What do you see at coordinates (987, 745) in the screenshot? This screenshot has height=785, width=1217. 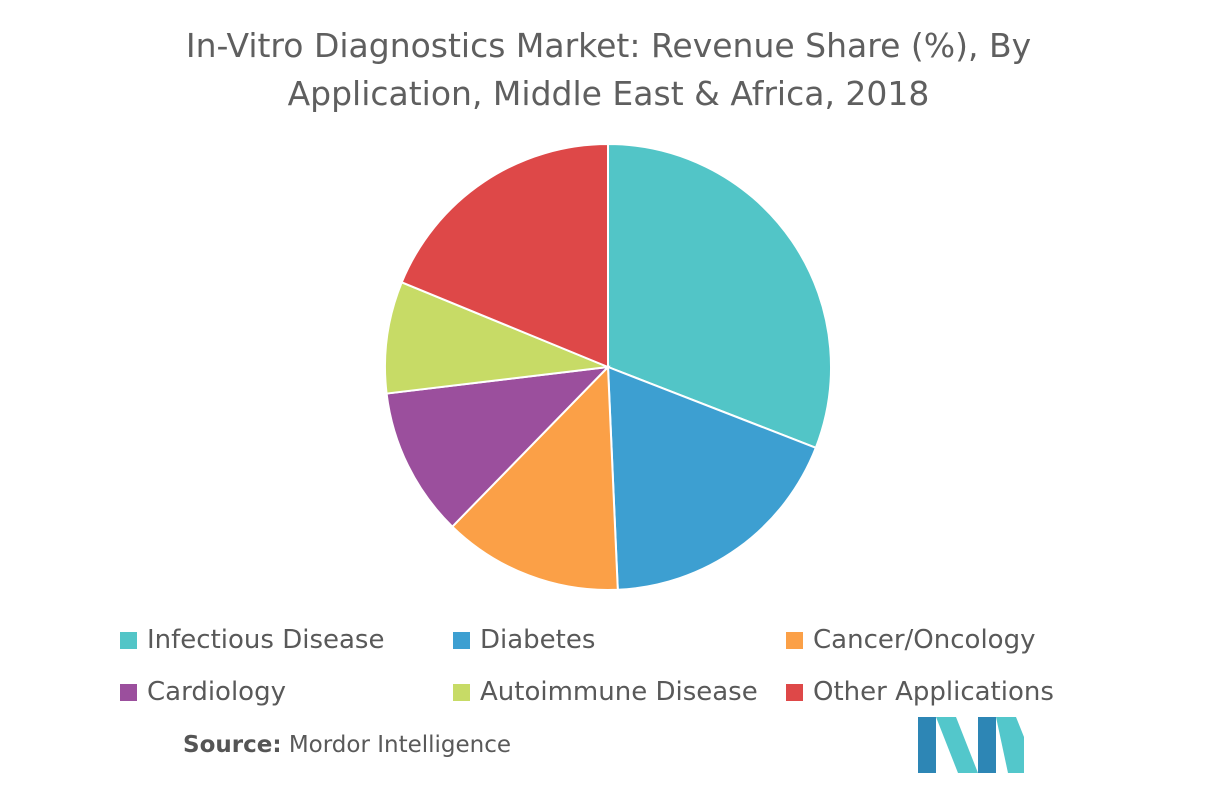 I see `logo-shape-middle` at bounding box center [987, 745].